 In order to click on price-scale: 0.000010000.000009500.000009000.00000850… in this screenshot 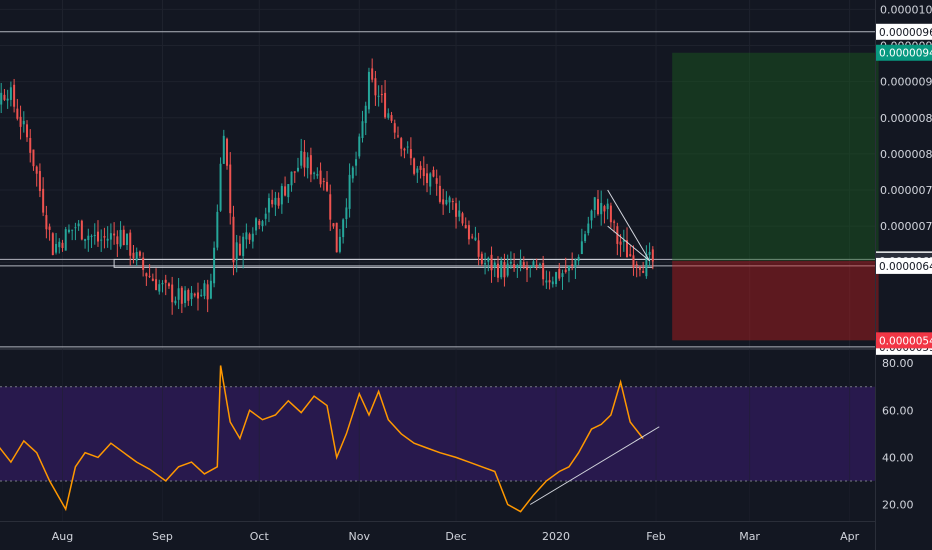, I will do `click(904, 179)`.